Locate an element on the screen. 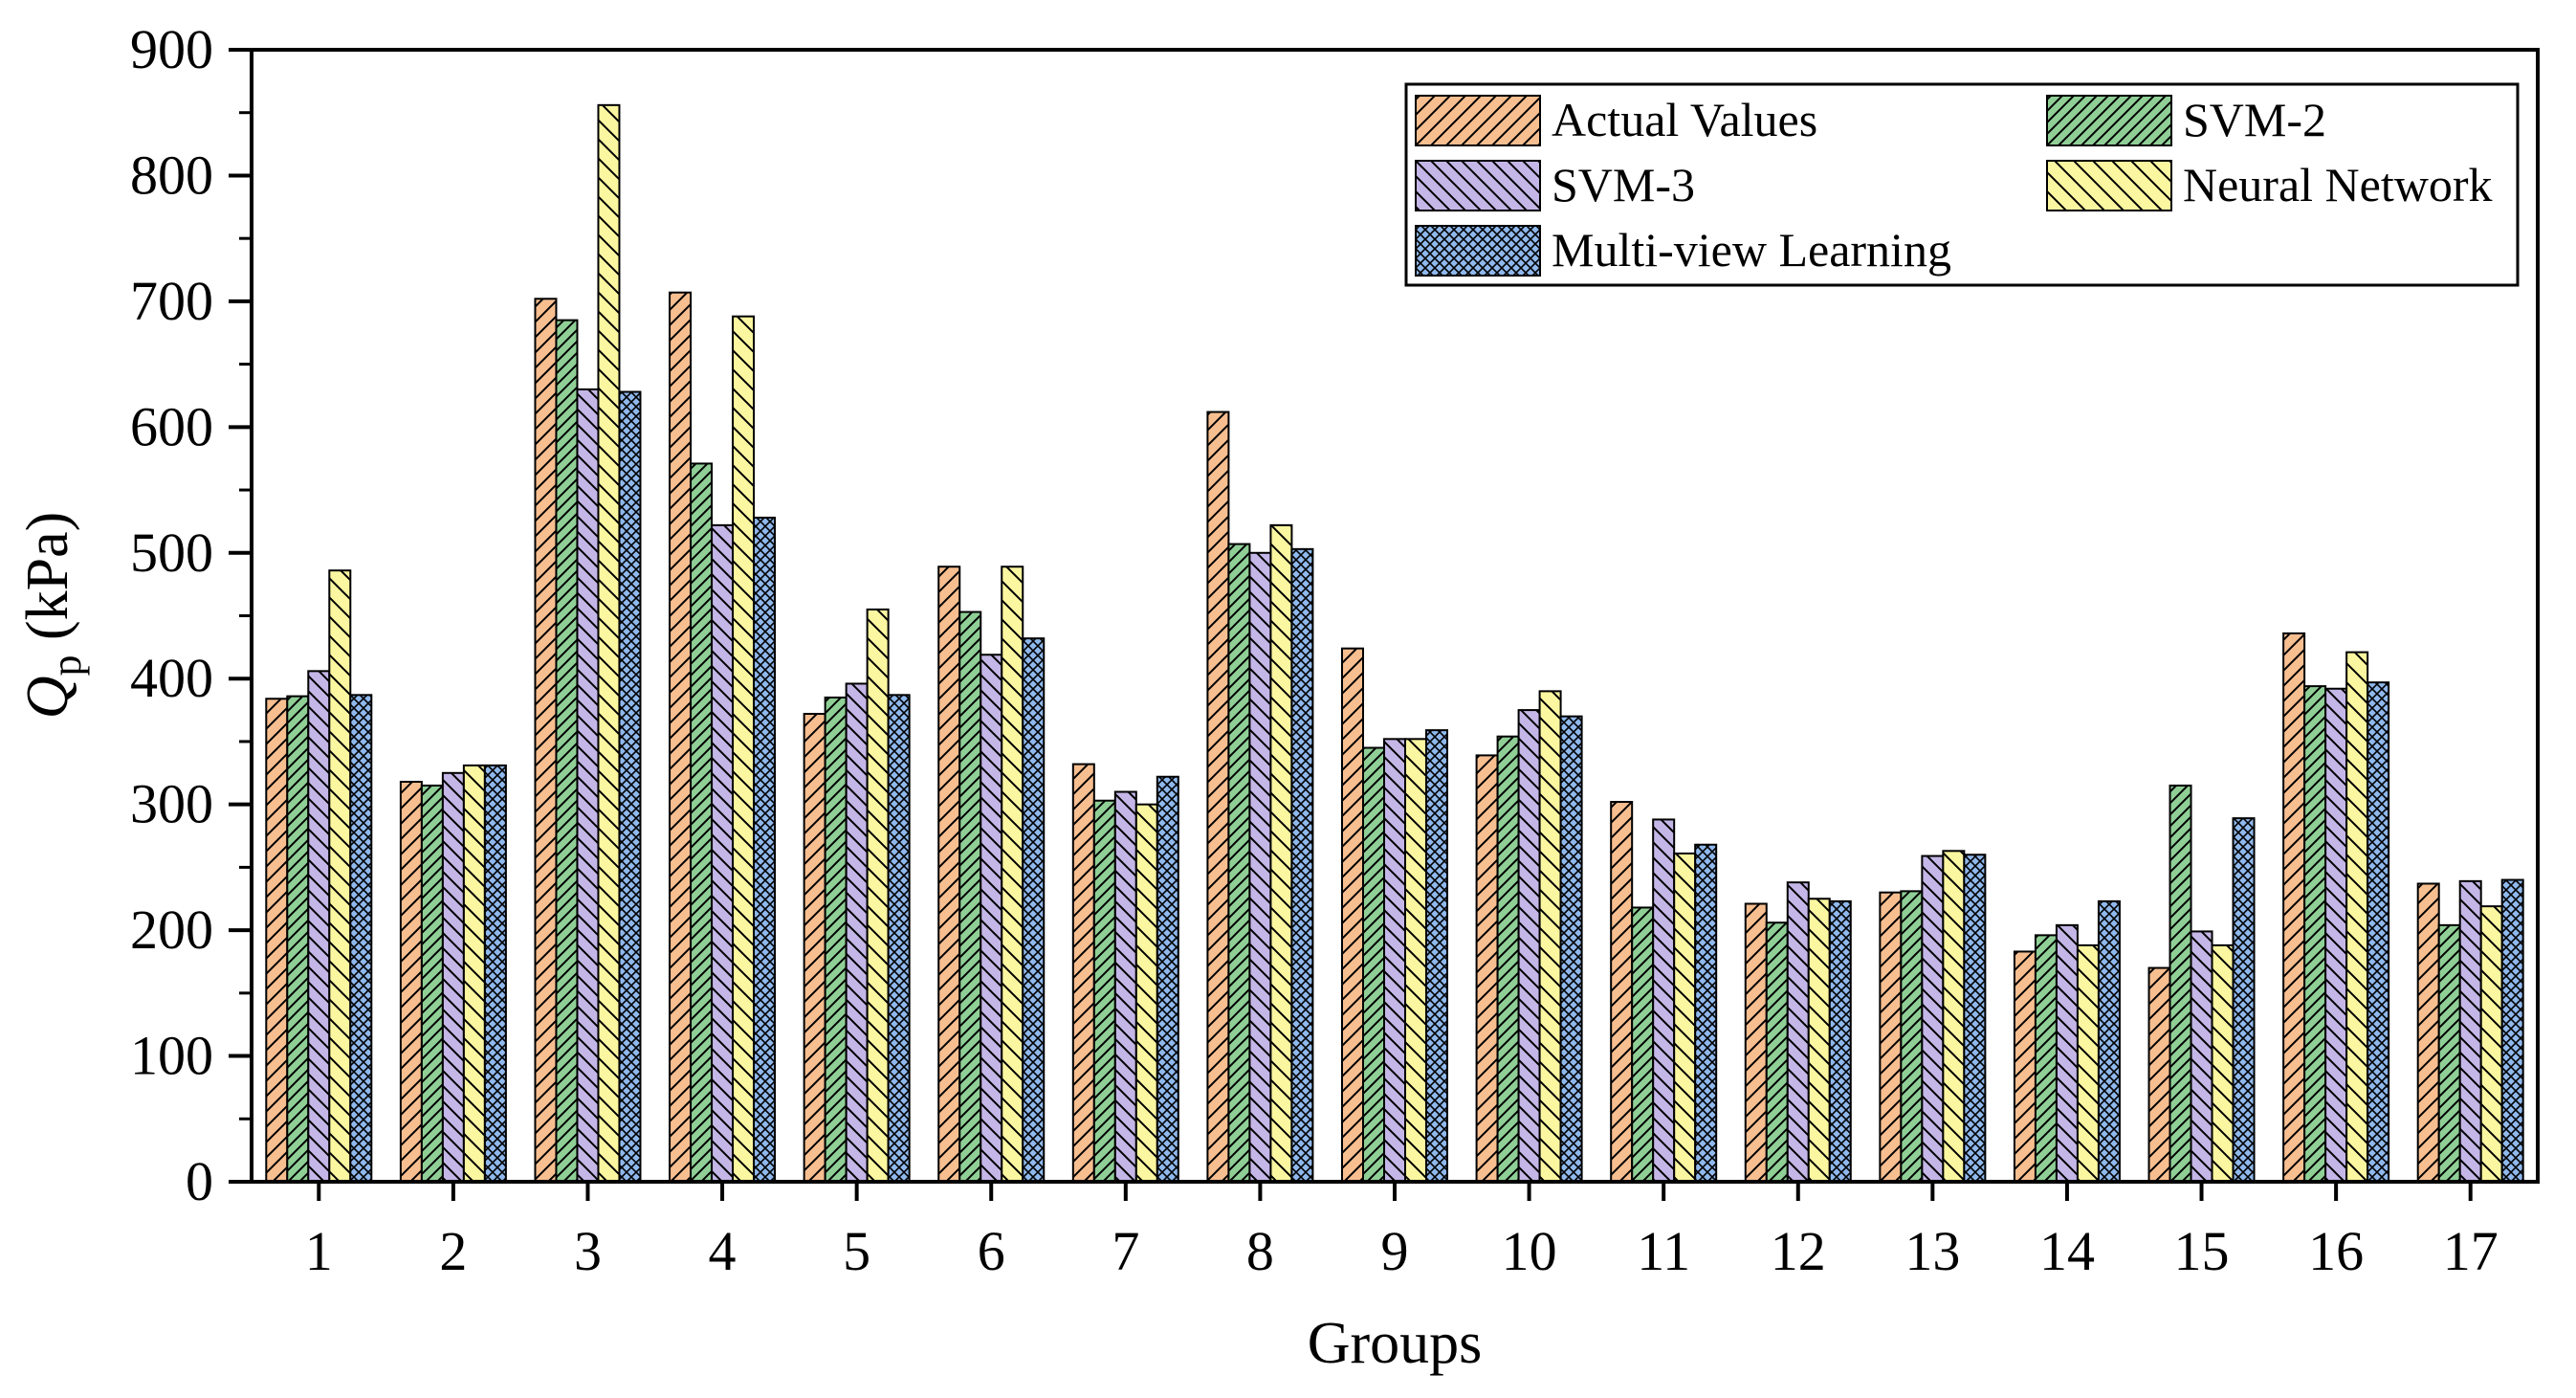 The image size is (2576, 1398). legend-box is located at coordinates (1962, 184).